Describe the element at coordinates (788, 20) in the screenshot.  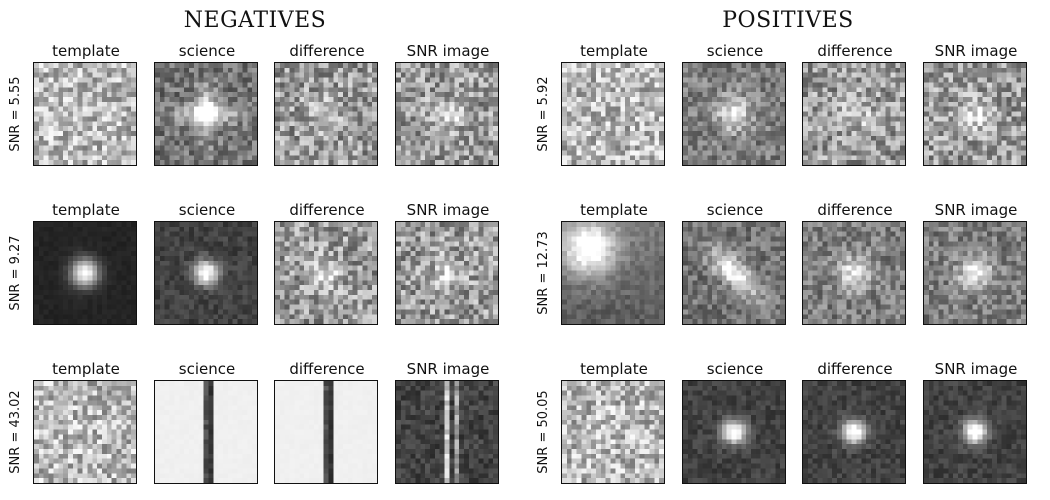
I see `group-title-positives: POSITIVES` at that location.